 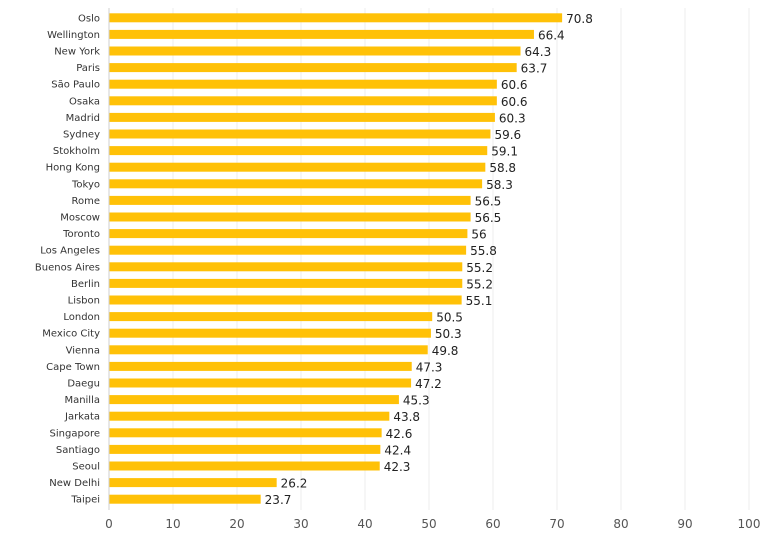 What do you see at coordinates (514, 102) in the screenshot?
I see `value-label: 60.6` at bounding box center [514, 102].